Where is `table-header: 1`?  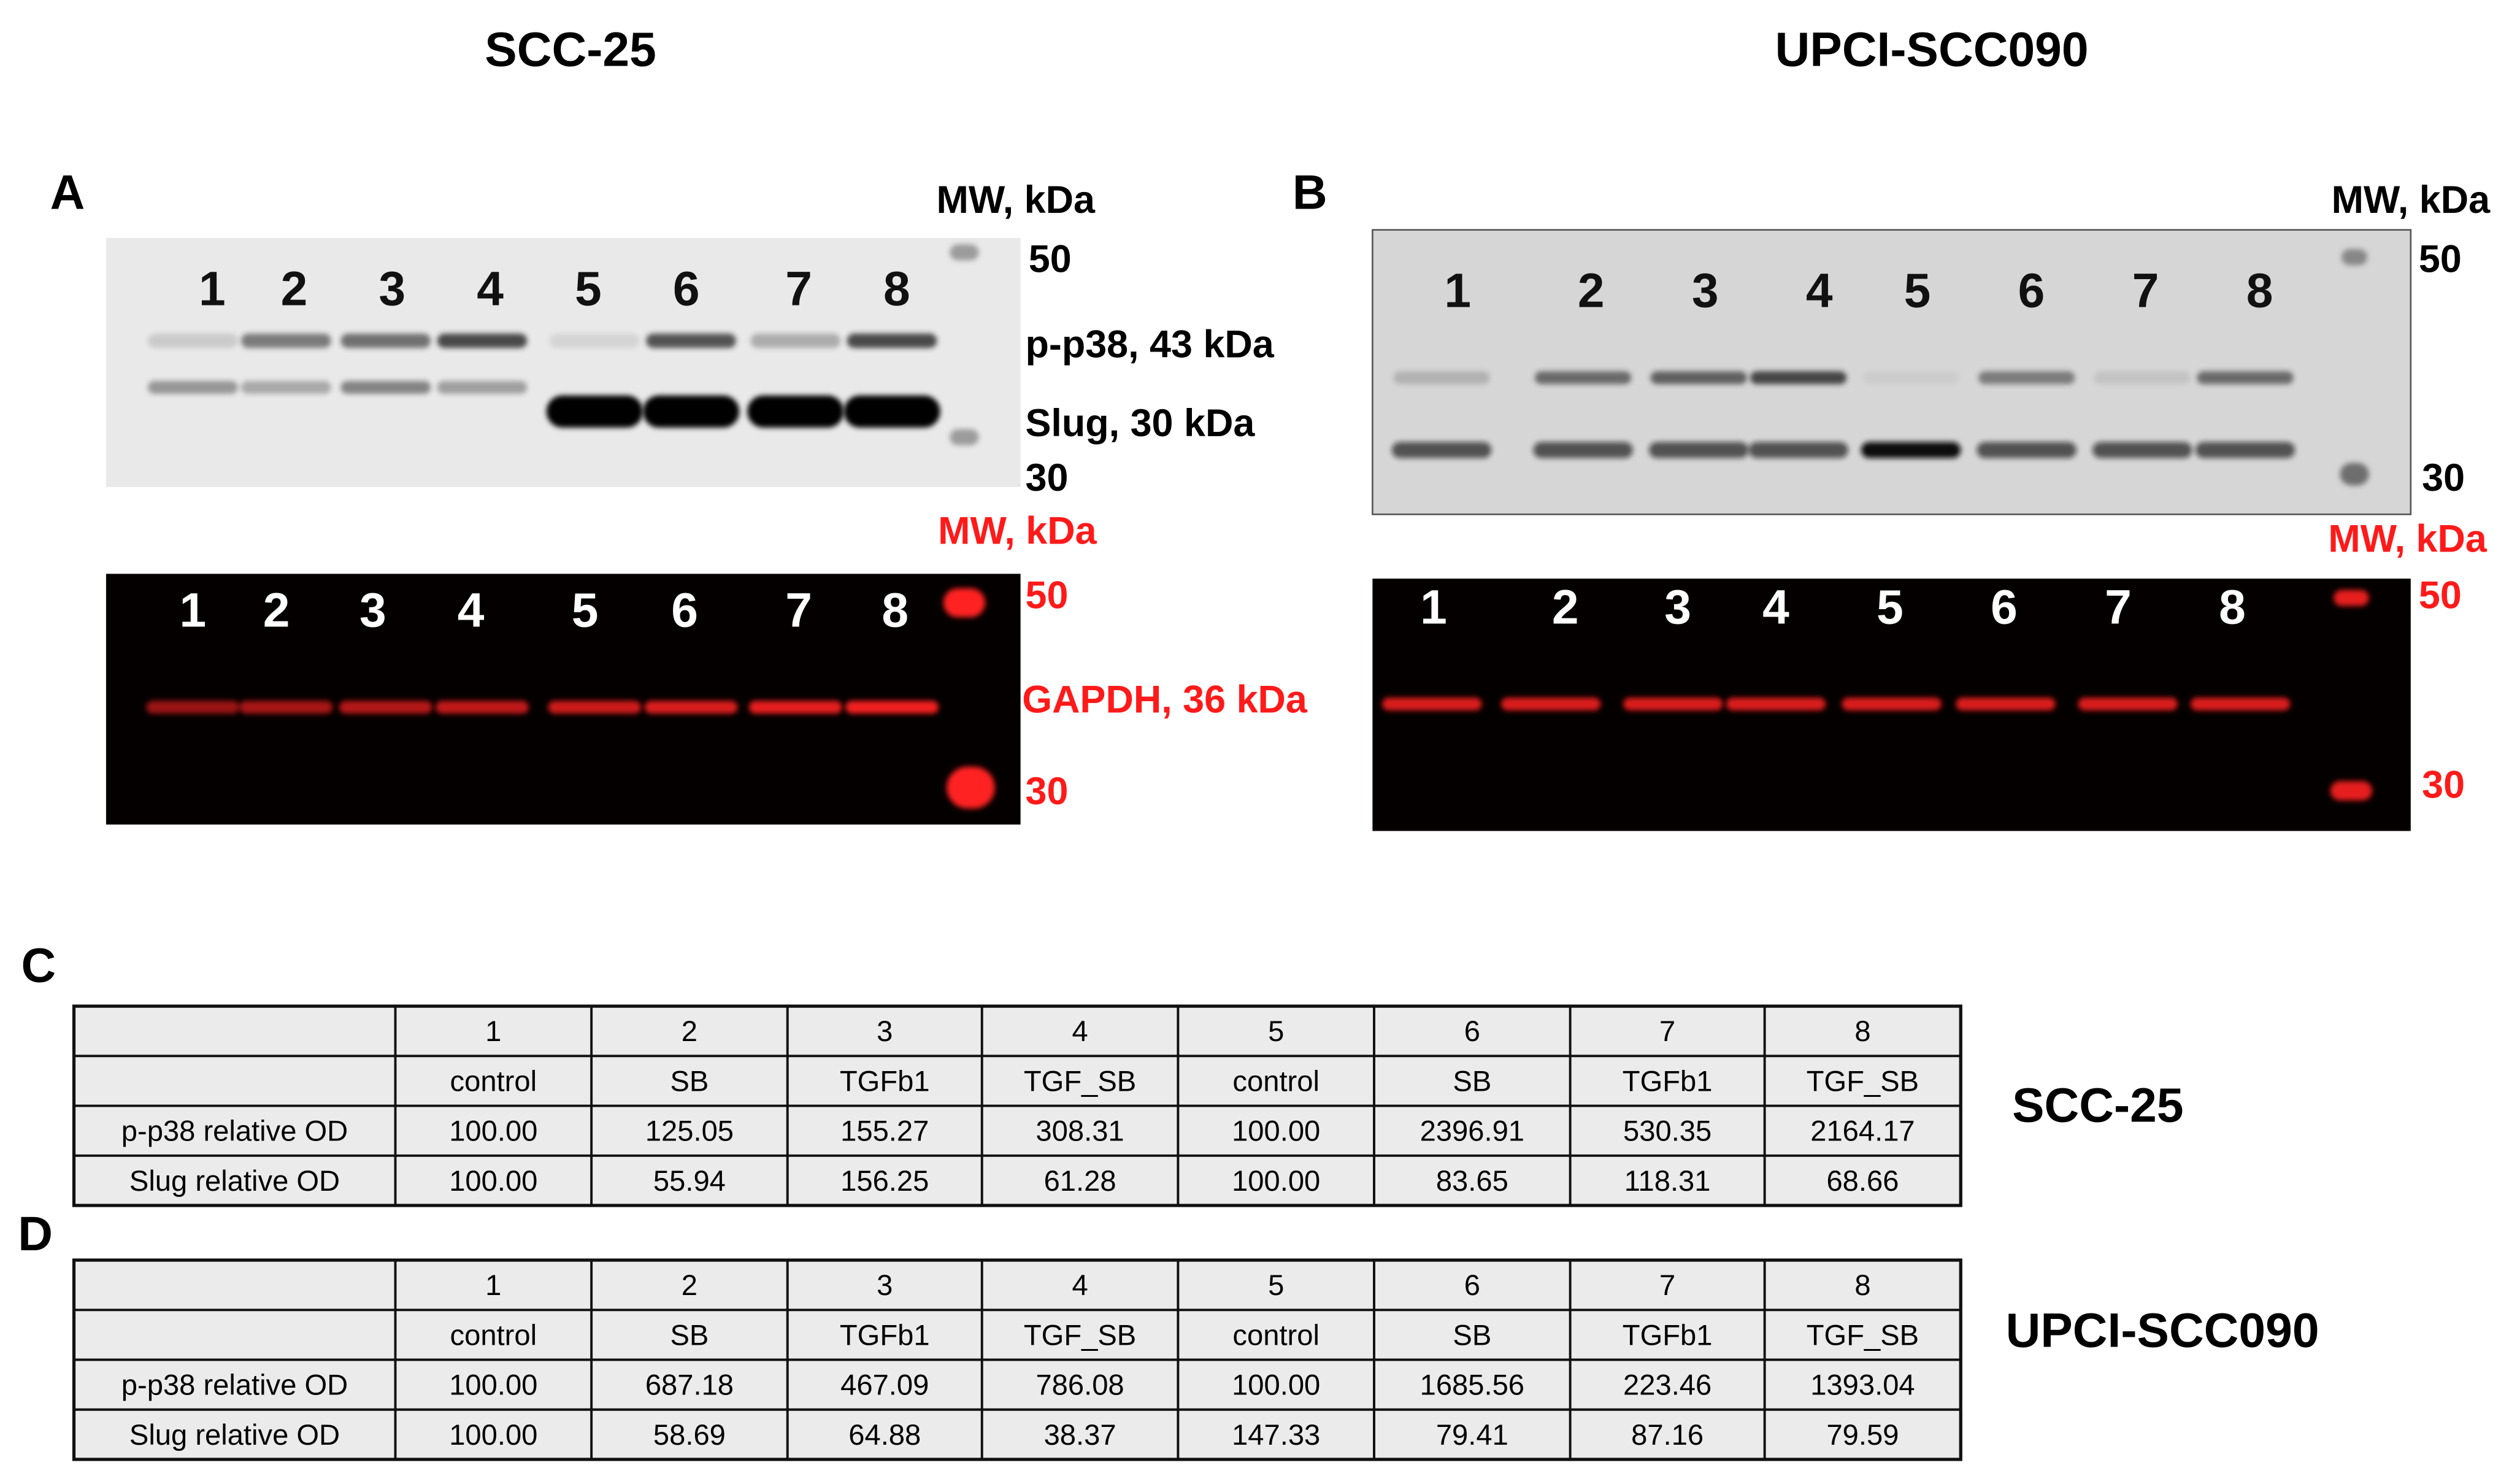
table-header: 1 is located at coordinates (493, 1031).